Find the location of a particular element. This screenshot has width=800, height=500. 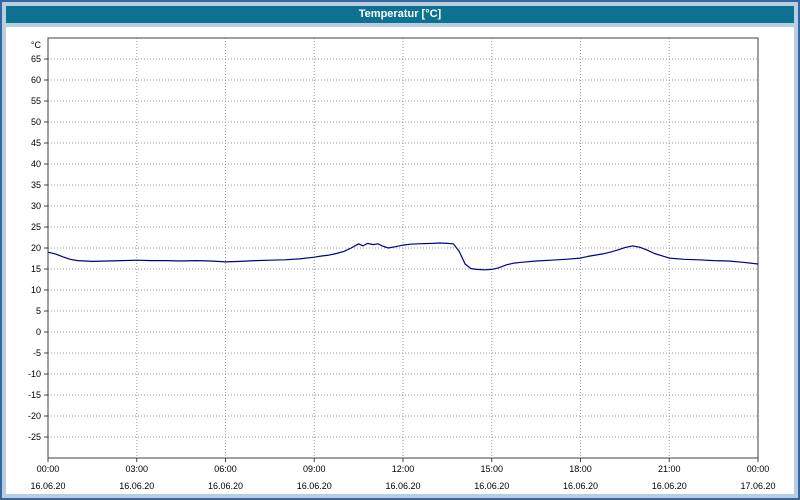

x-time-label: 03:00 is located at coordinates (136, 469).